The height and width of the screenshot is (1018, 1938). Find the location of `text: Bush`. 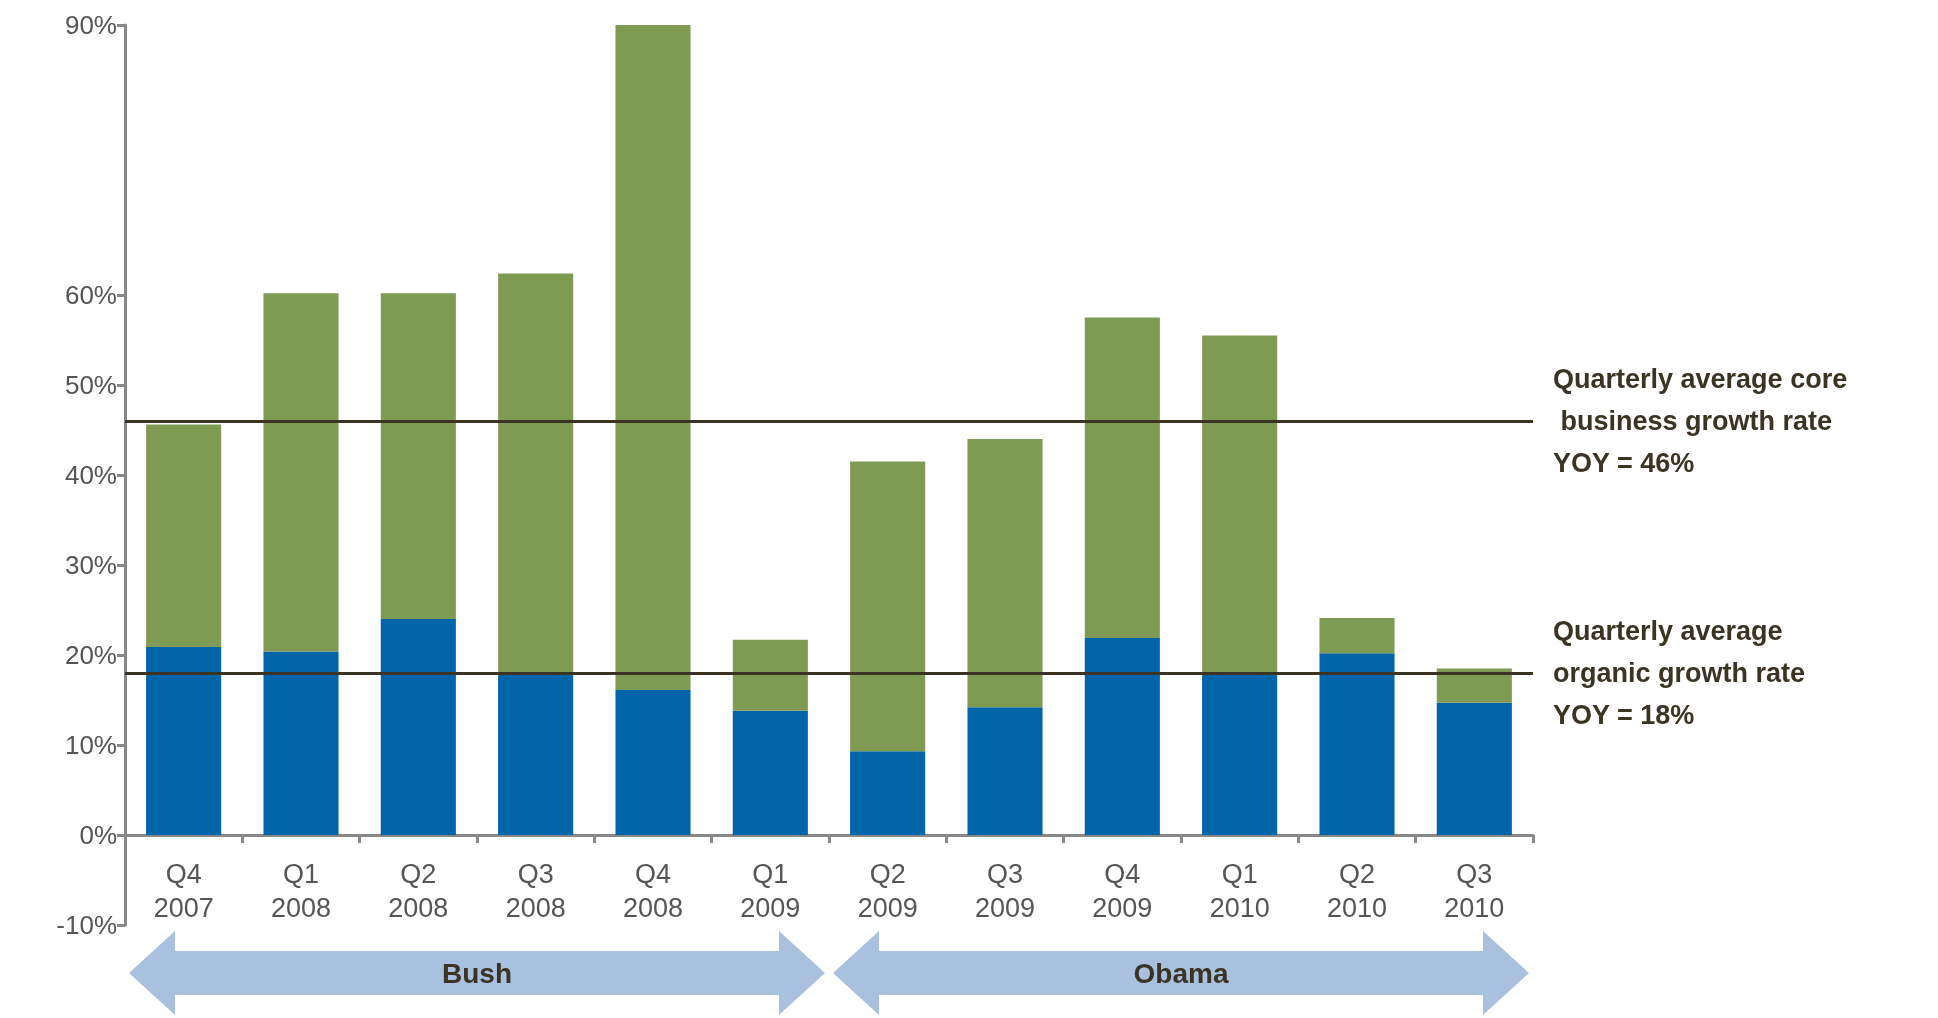

text: Bush is located at coordinates (477, 973).